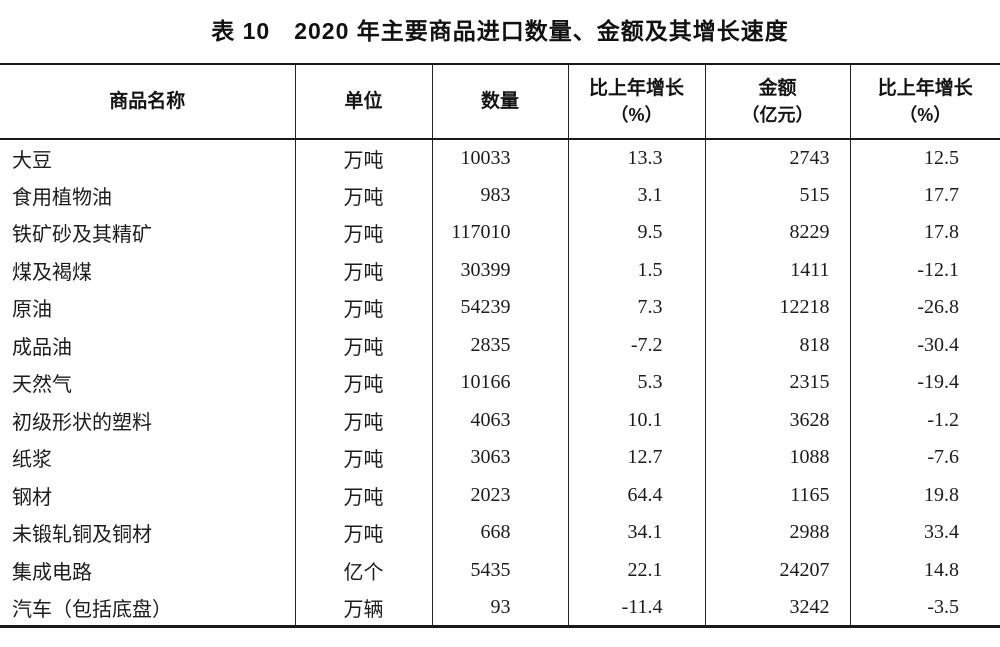 This screenshot has height=647, width=1000. What do you see at coordinates (924, 383) in the screenshot?
I see `amount-growth-cell: -19.4` at bounding box center [924, 383].